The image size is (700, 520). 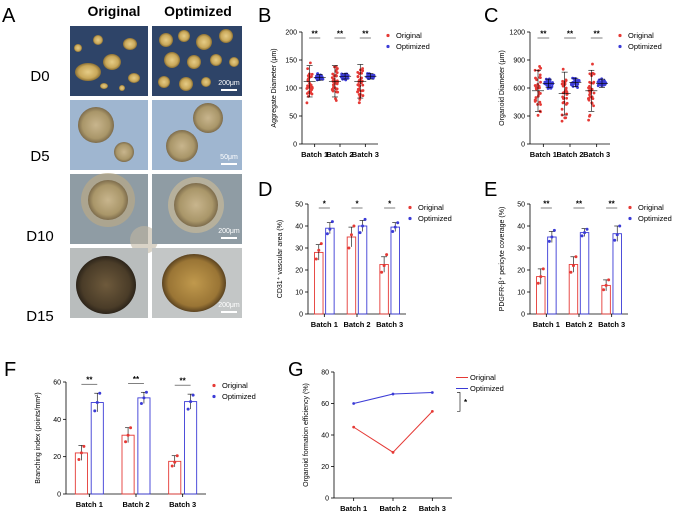 I want to click on panel-letter: C, so click(x=491, y=16).